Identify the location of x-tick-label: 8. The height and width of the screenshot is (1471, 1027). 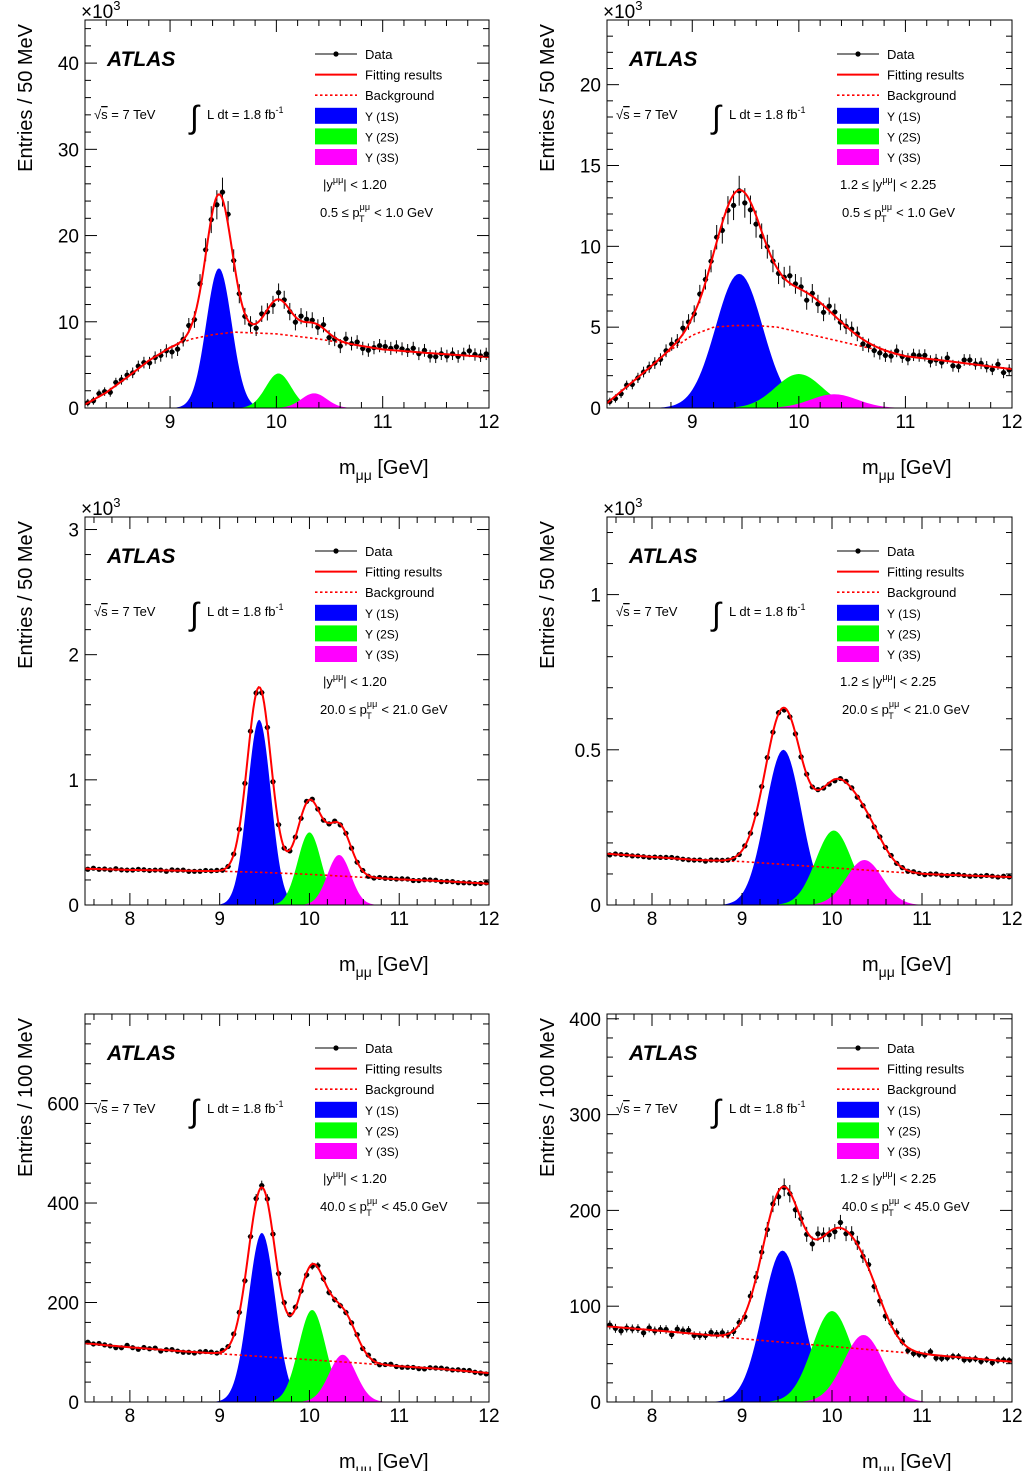
(652, 1416).